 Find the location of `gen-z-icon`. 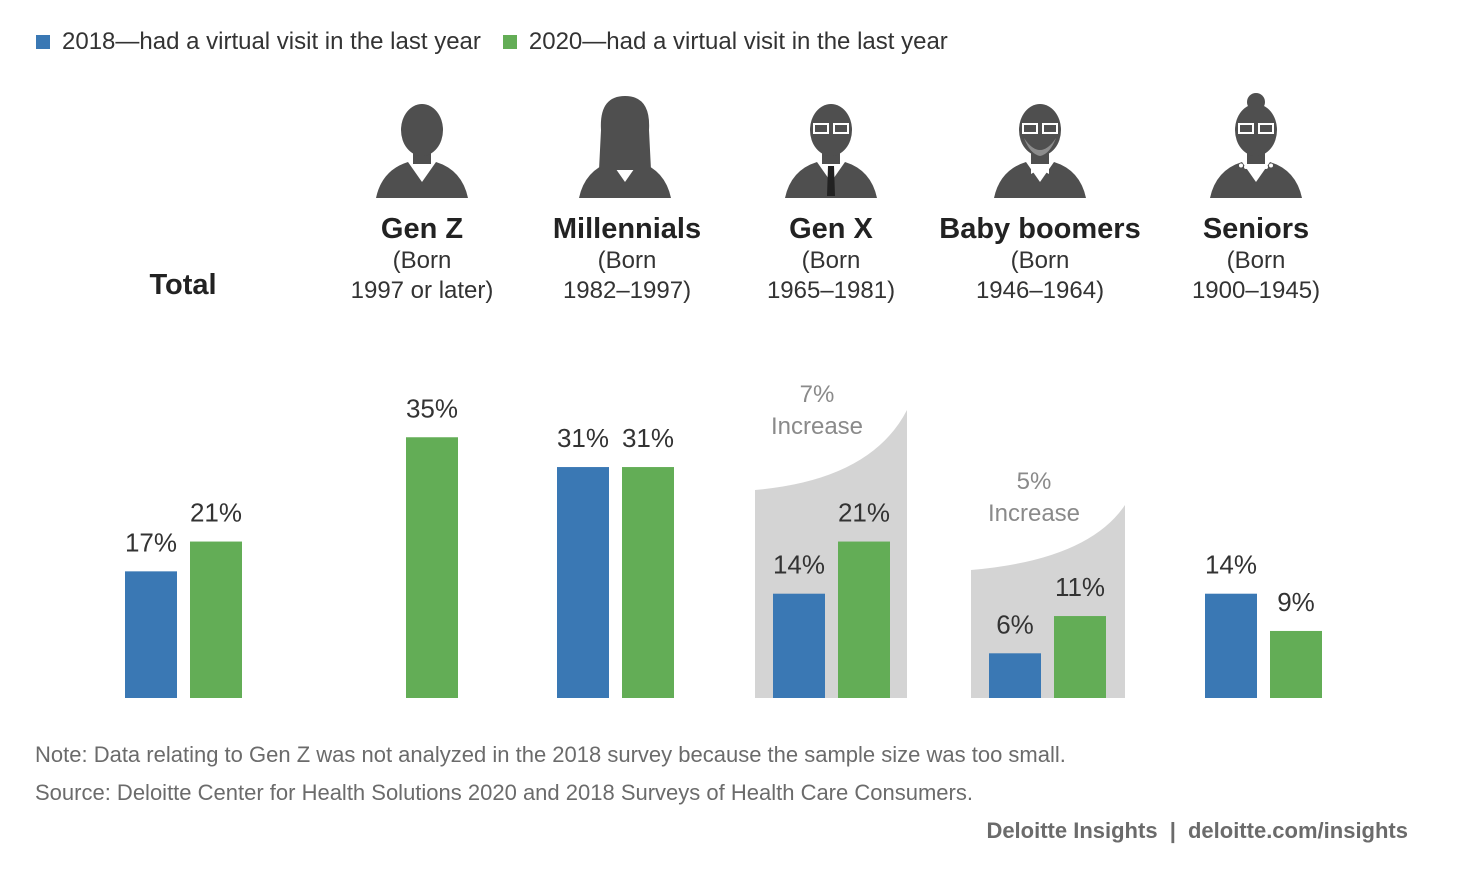

gen-z-icon is located at coordinates (422, 151).